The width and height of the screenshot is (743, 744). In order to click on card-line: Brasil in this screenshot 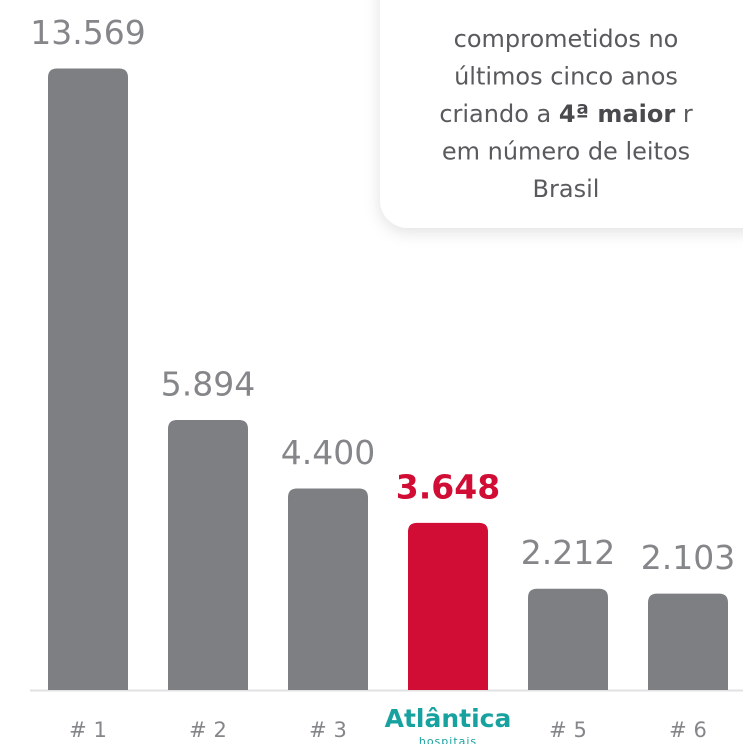, I will do `click(566, 189)`.